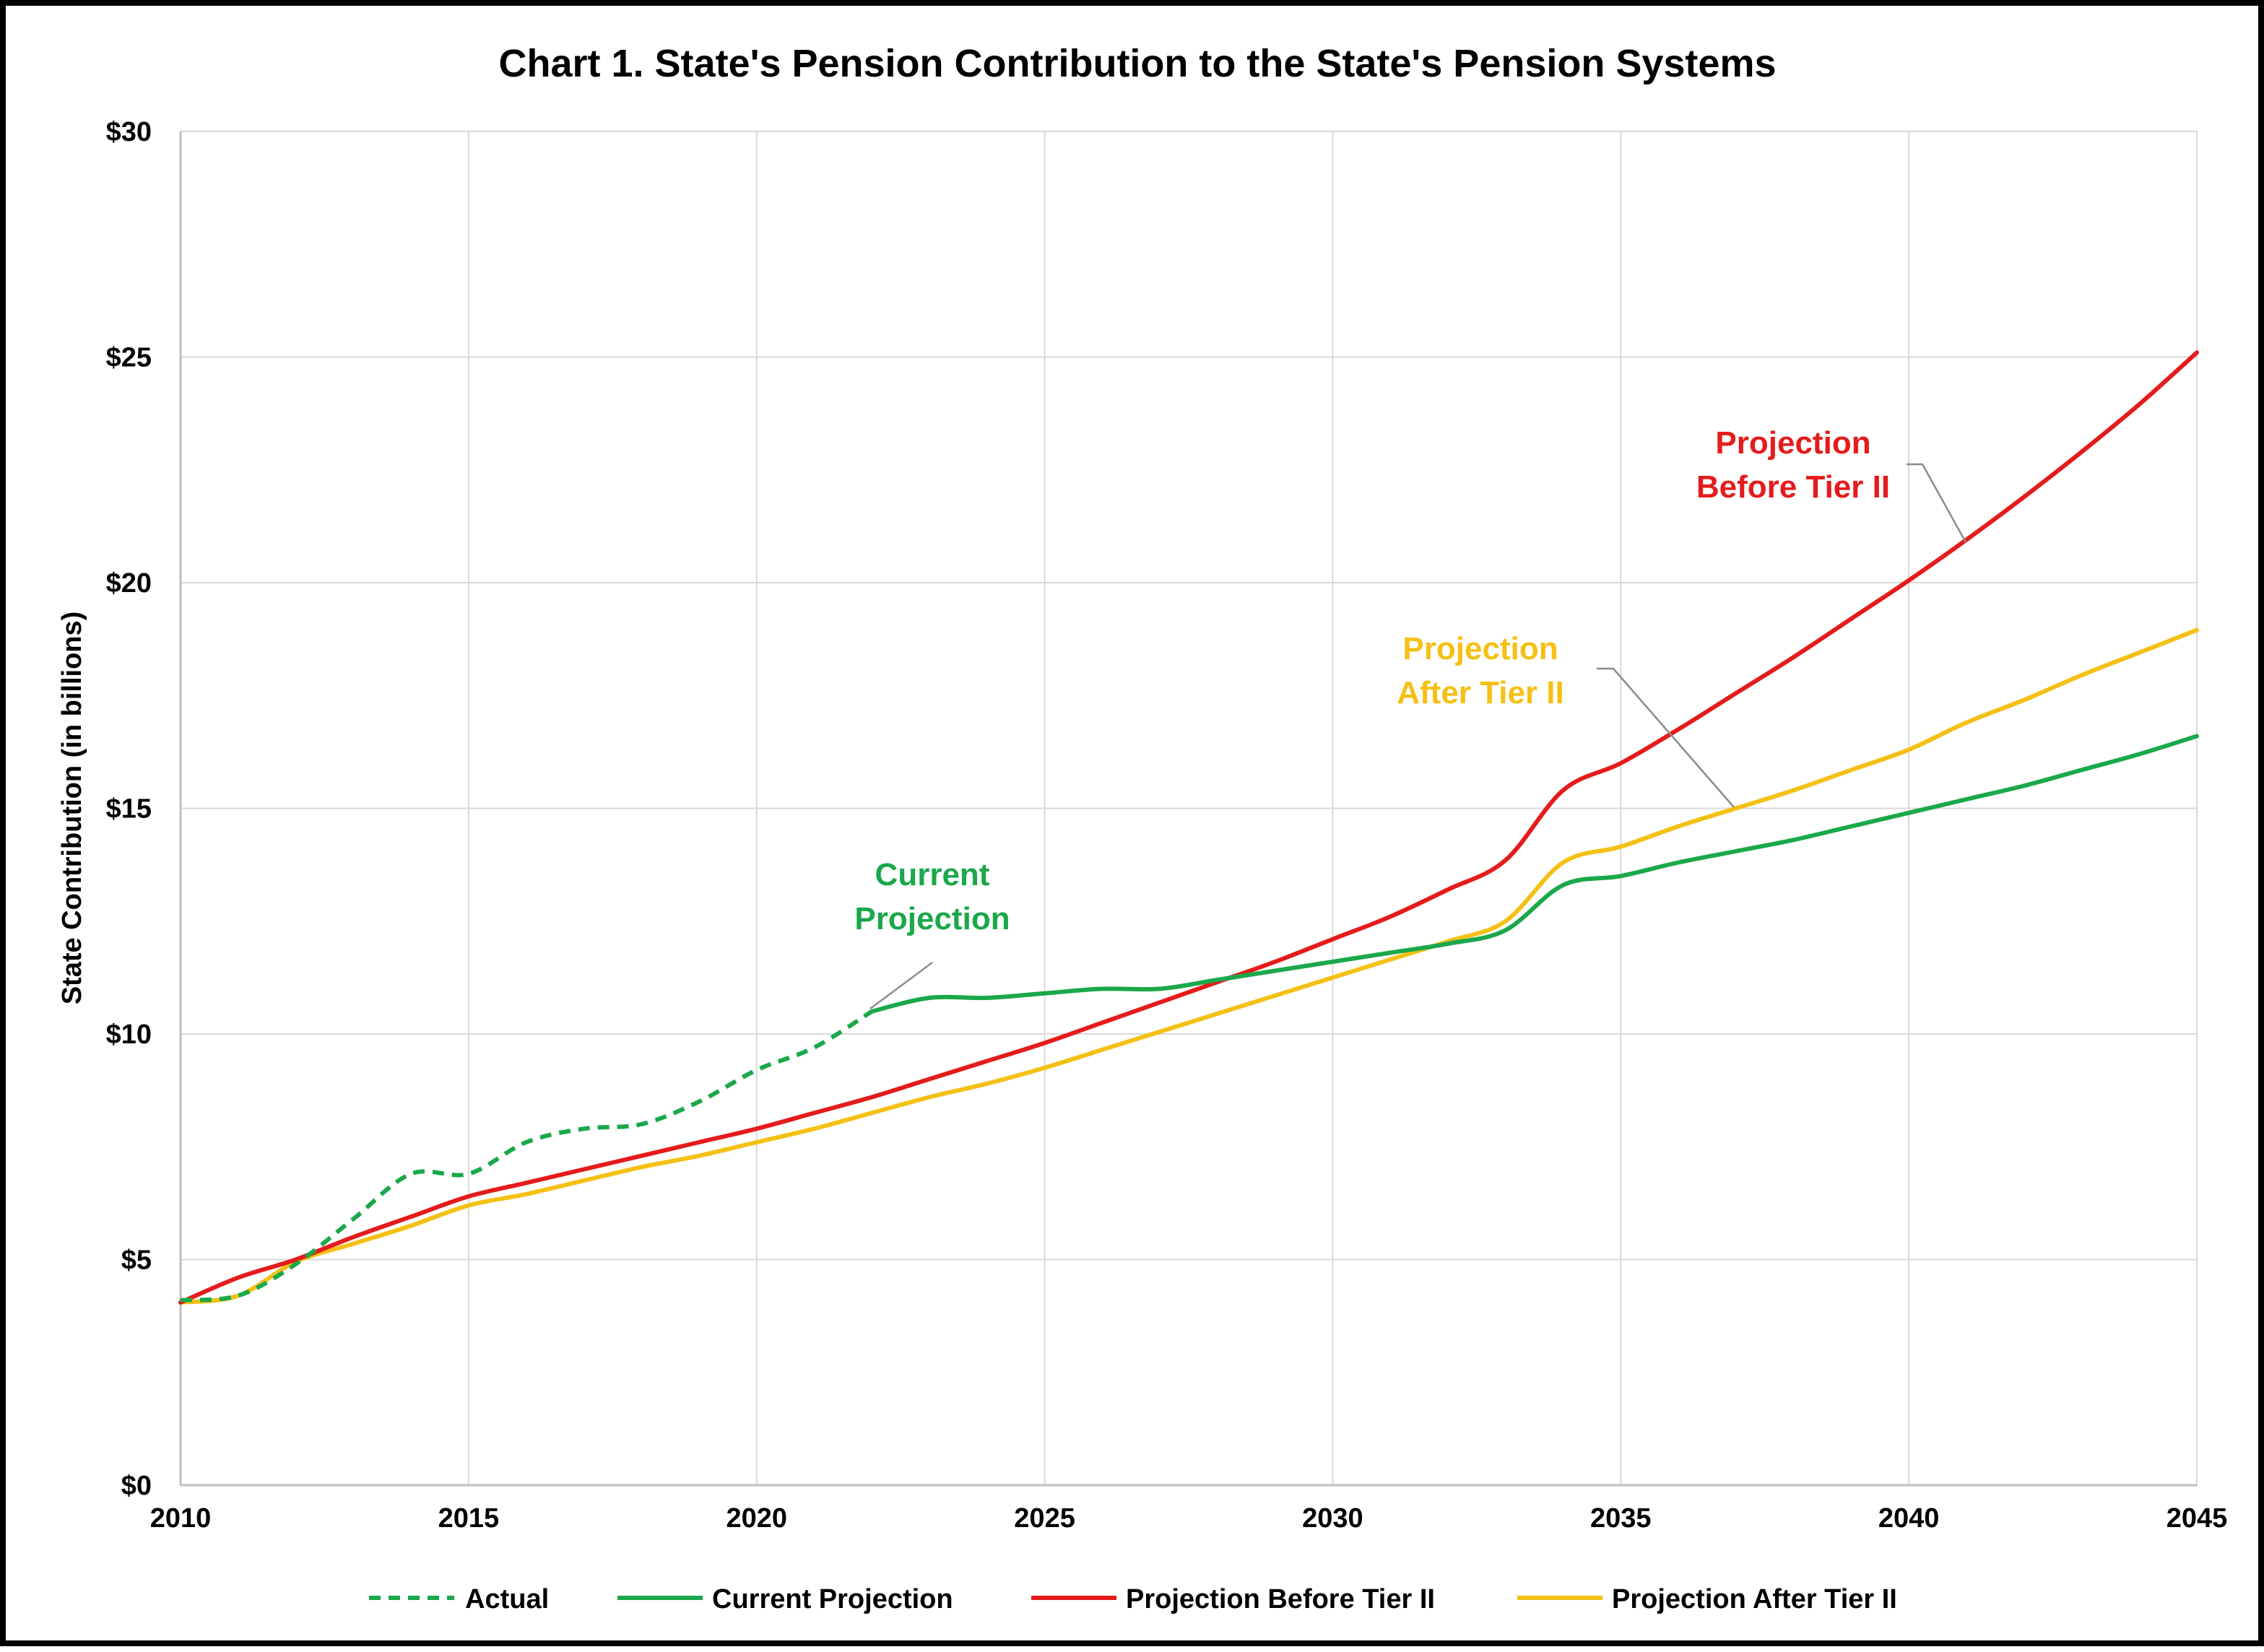  Describe the element at coordinates (1754, 1599) in the screenshot. I see `legend-label: Projection After Tier II` at that location.